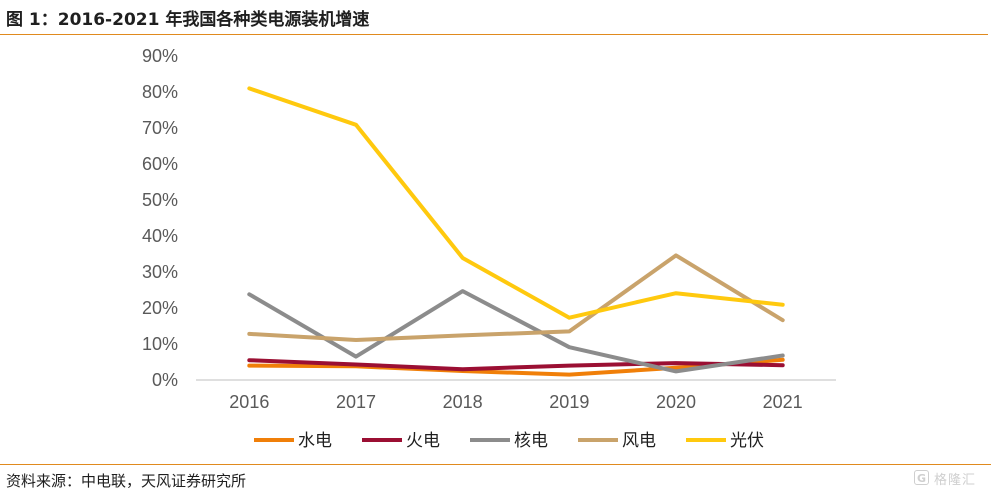 The width and height of the screenshot is (991, 494). I want to click on series-line-风电, so click(516, 297).